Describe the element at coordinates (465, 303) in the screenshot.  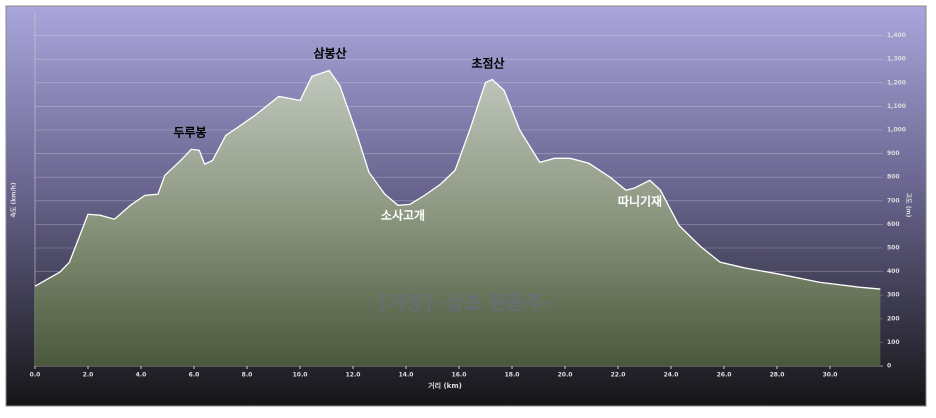
I see `watermark: [거창] -삼초 환종주-` at that location.